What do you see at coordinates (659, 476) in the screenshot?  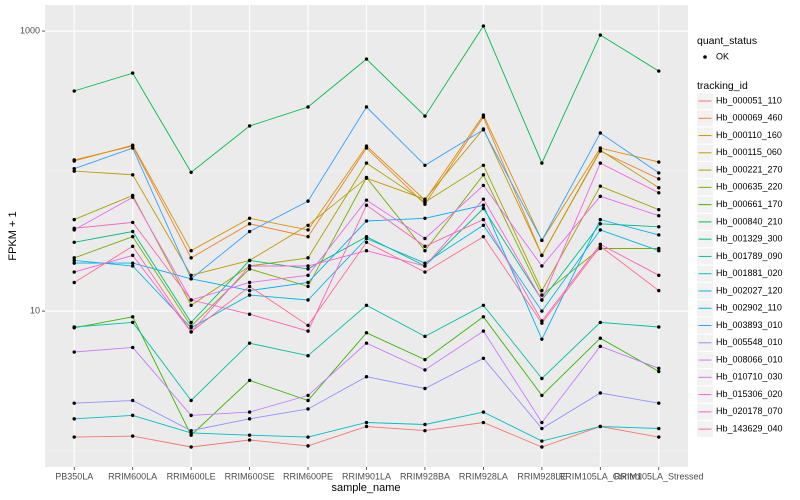 I see `x-tick-label: RRIM105LA_Stressed` at bounding box center [659, 476].